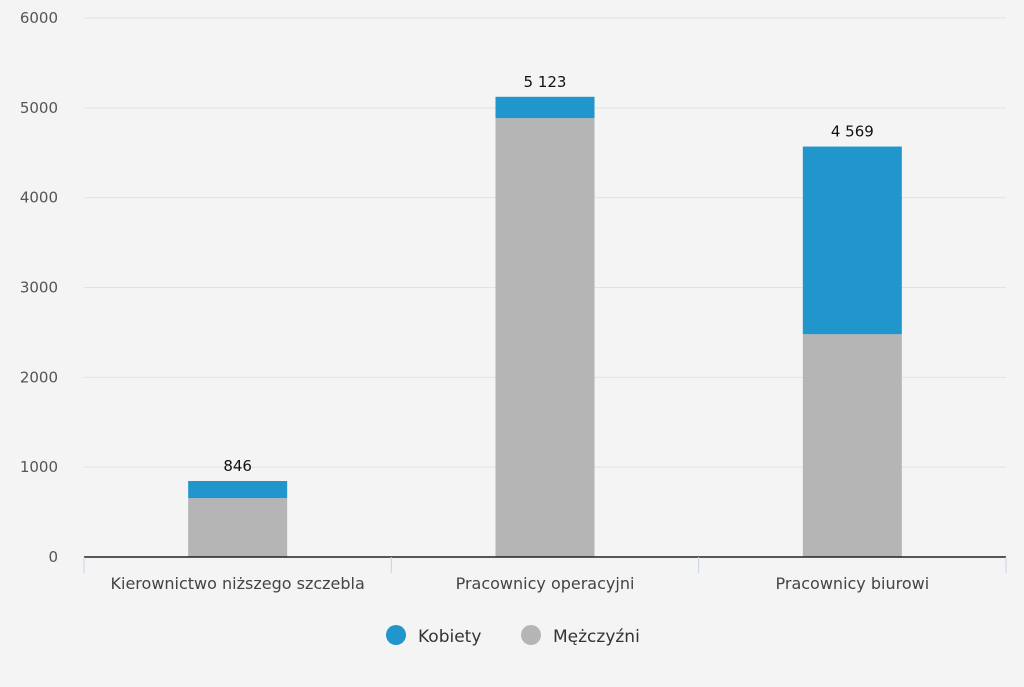  I want to click on y-tick-label: 1000, so click(39, 467).